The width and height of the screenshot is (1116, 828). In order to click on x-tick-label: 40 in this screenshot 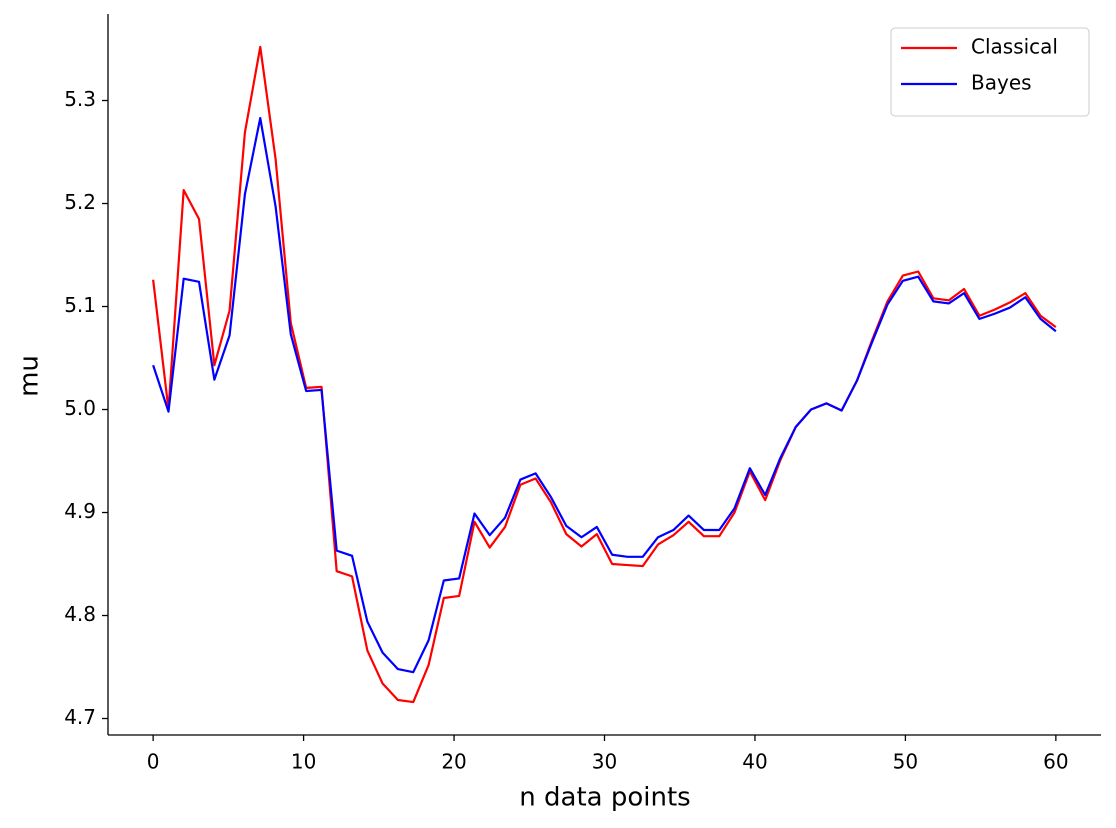, I will do `click(754, 762)`.